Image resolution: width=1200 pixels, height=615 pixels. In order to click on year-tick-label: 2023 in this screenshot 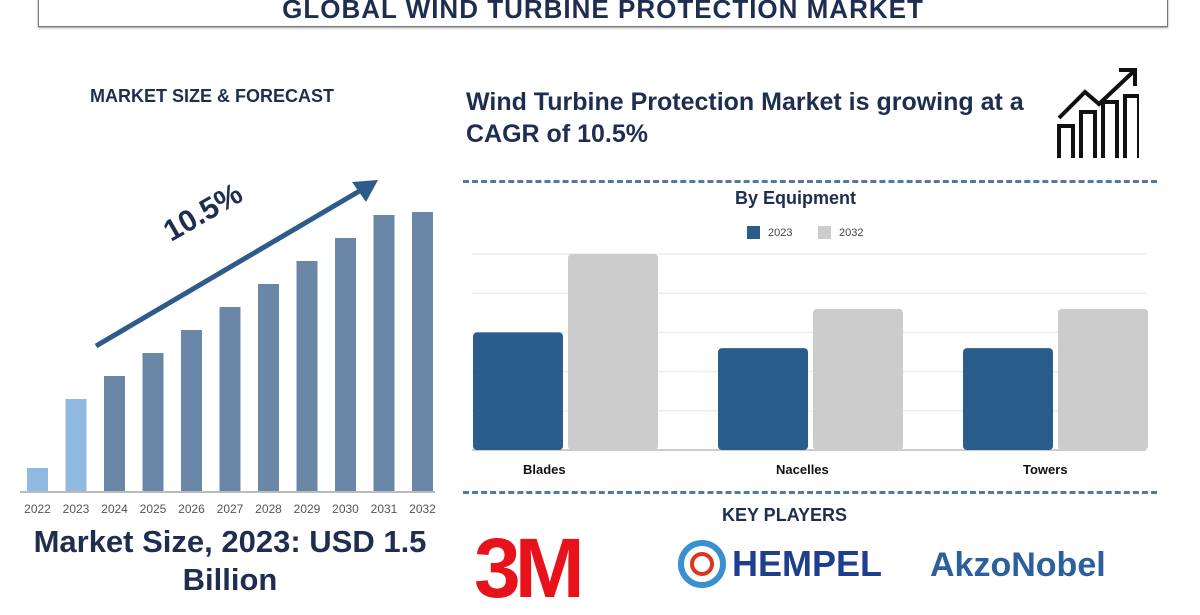, I will do `click(76, 509)`.